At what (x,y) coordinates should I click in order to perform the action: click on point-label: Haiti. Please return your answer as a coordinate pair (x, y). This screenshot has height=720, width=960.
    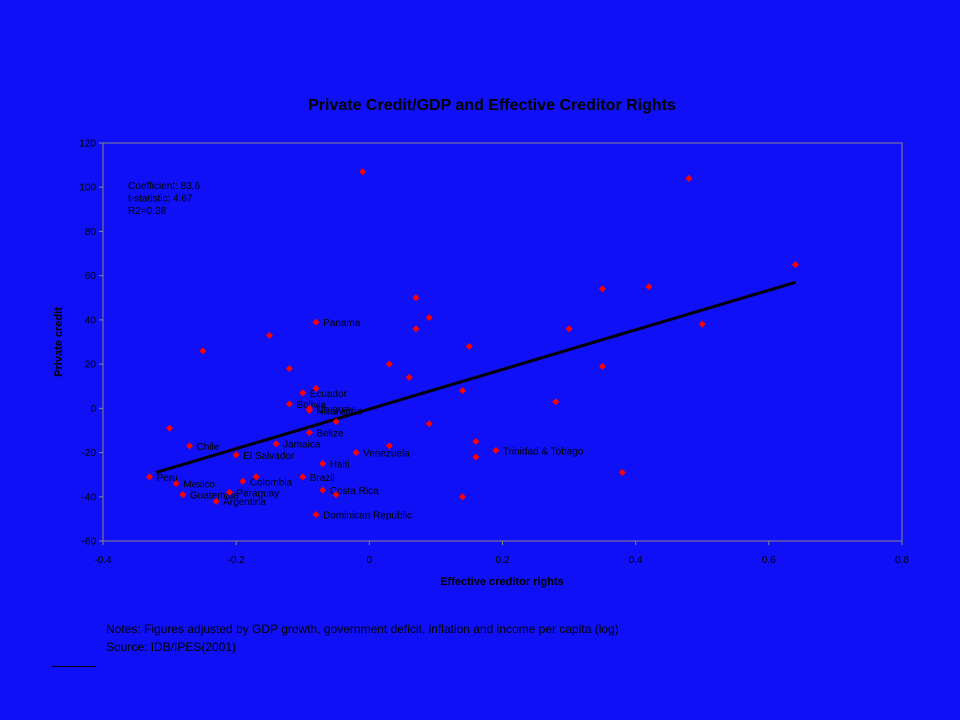
    Looking at the image, I should click on (340, 465).